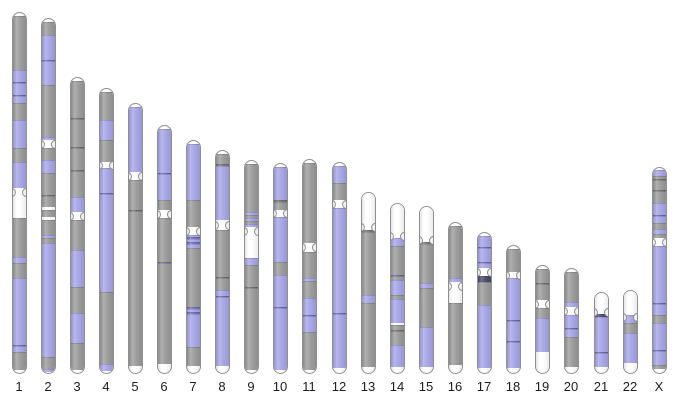  Describe the element at coordinates (77, 386) in the screenshot. I see `chromosome-label-3: 3` at that location.